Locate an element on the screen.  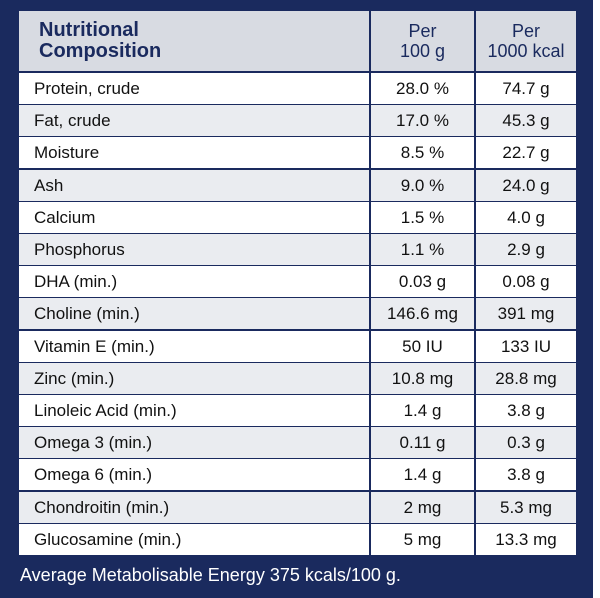
value-per-1000kcal: 0.08 g is located at coordinates (526, 282).